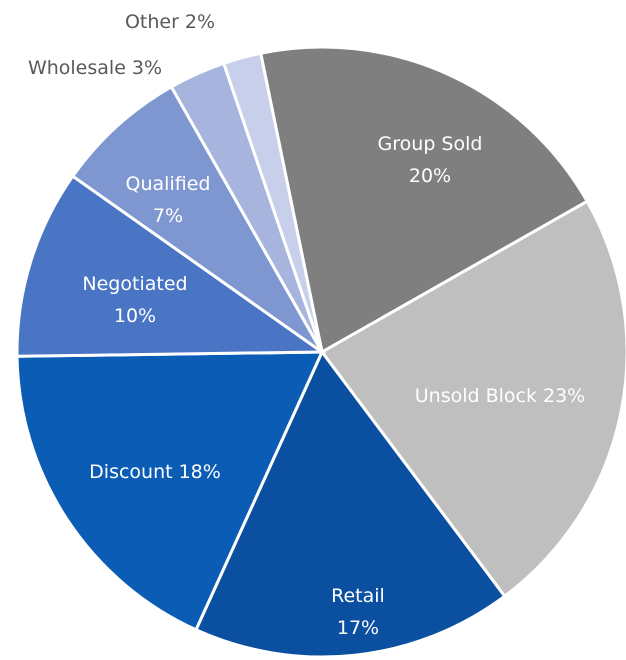  I want to click on data-label: Other 2%, so click(170, 22).